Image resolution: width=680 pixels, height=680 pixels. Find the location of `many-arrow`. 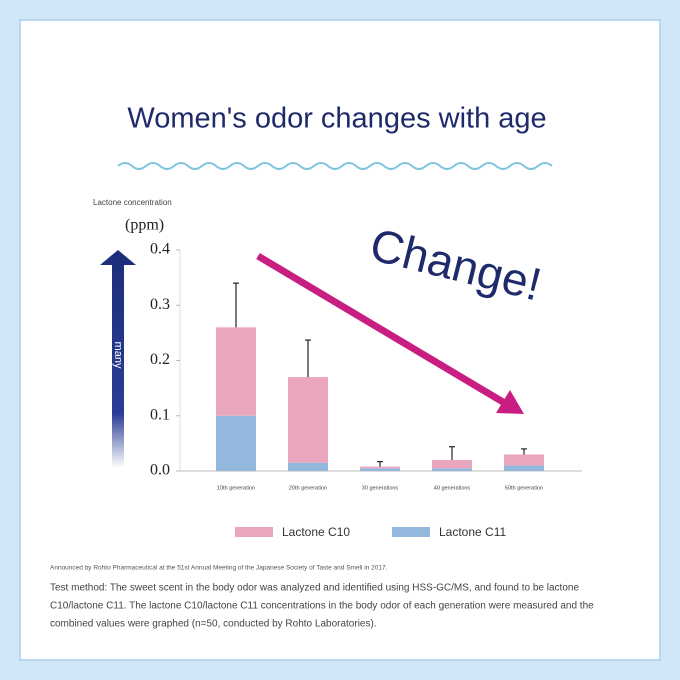

many-arrow is located at coordinates (118, 359).